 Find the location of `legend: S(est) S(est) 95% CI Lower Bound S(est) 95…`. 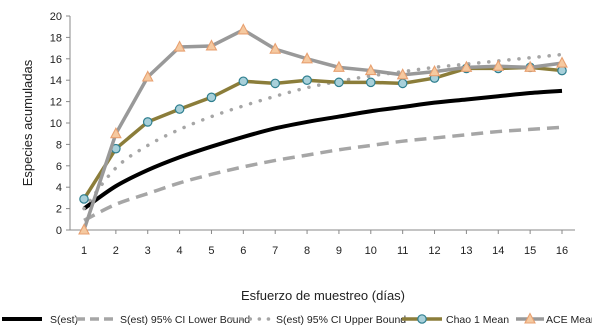

legend: S(est) S(est) 95% CI Lower Bound S(est) 95… is located at coordinates (297, 319).